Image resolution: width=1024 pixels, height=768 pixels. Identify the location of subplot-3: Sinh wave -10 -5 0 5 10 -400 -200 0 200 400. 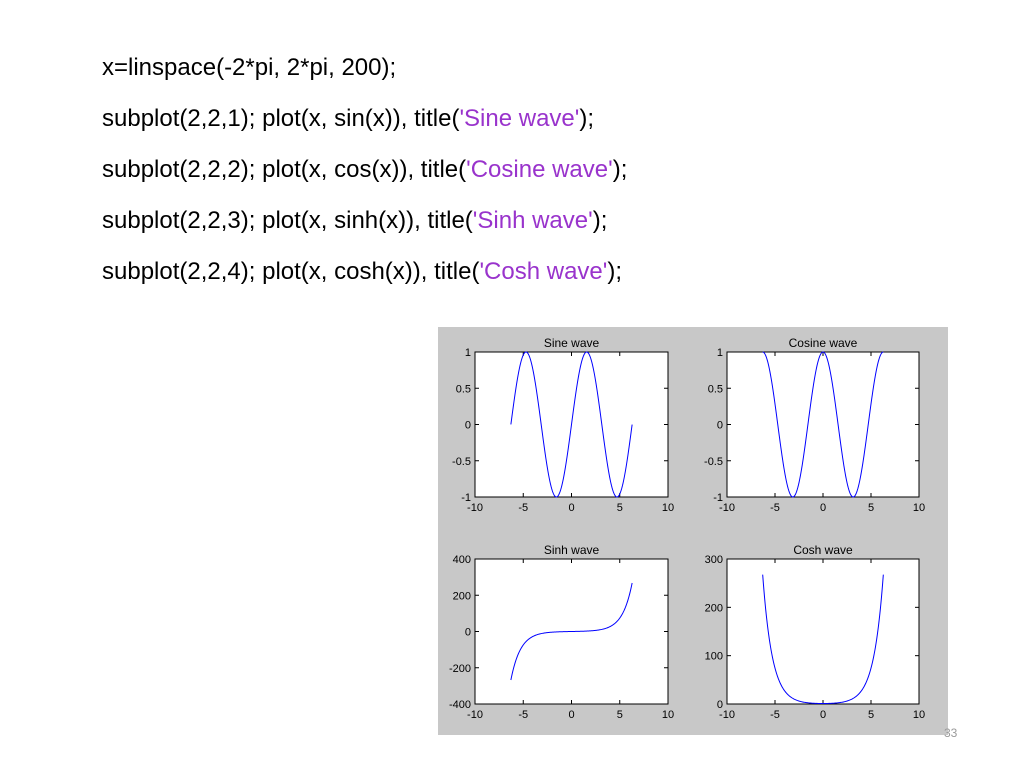
(561, 632).